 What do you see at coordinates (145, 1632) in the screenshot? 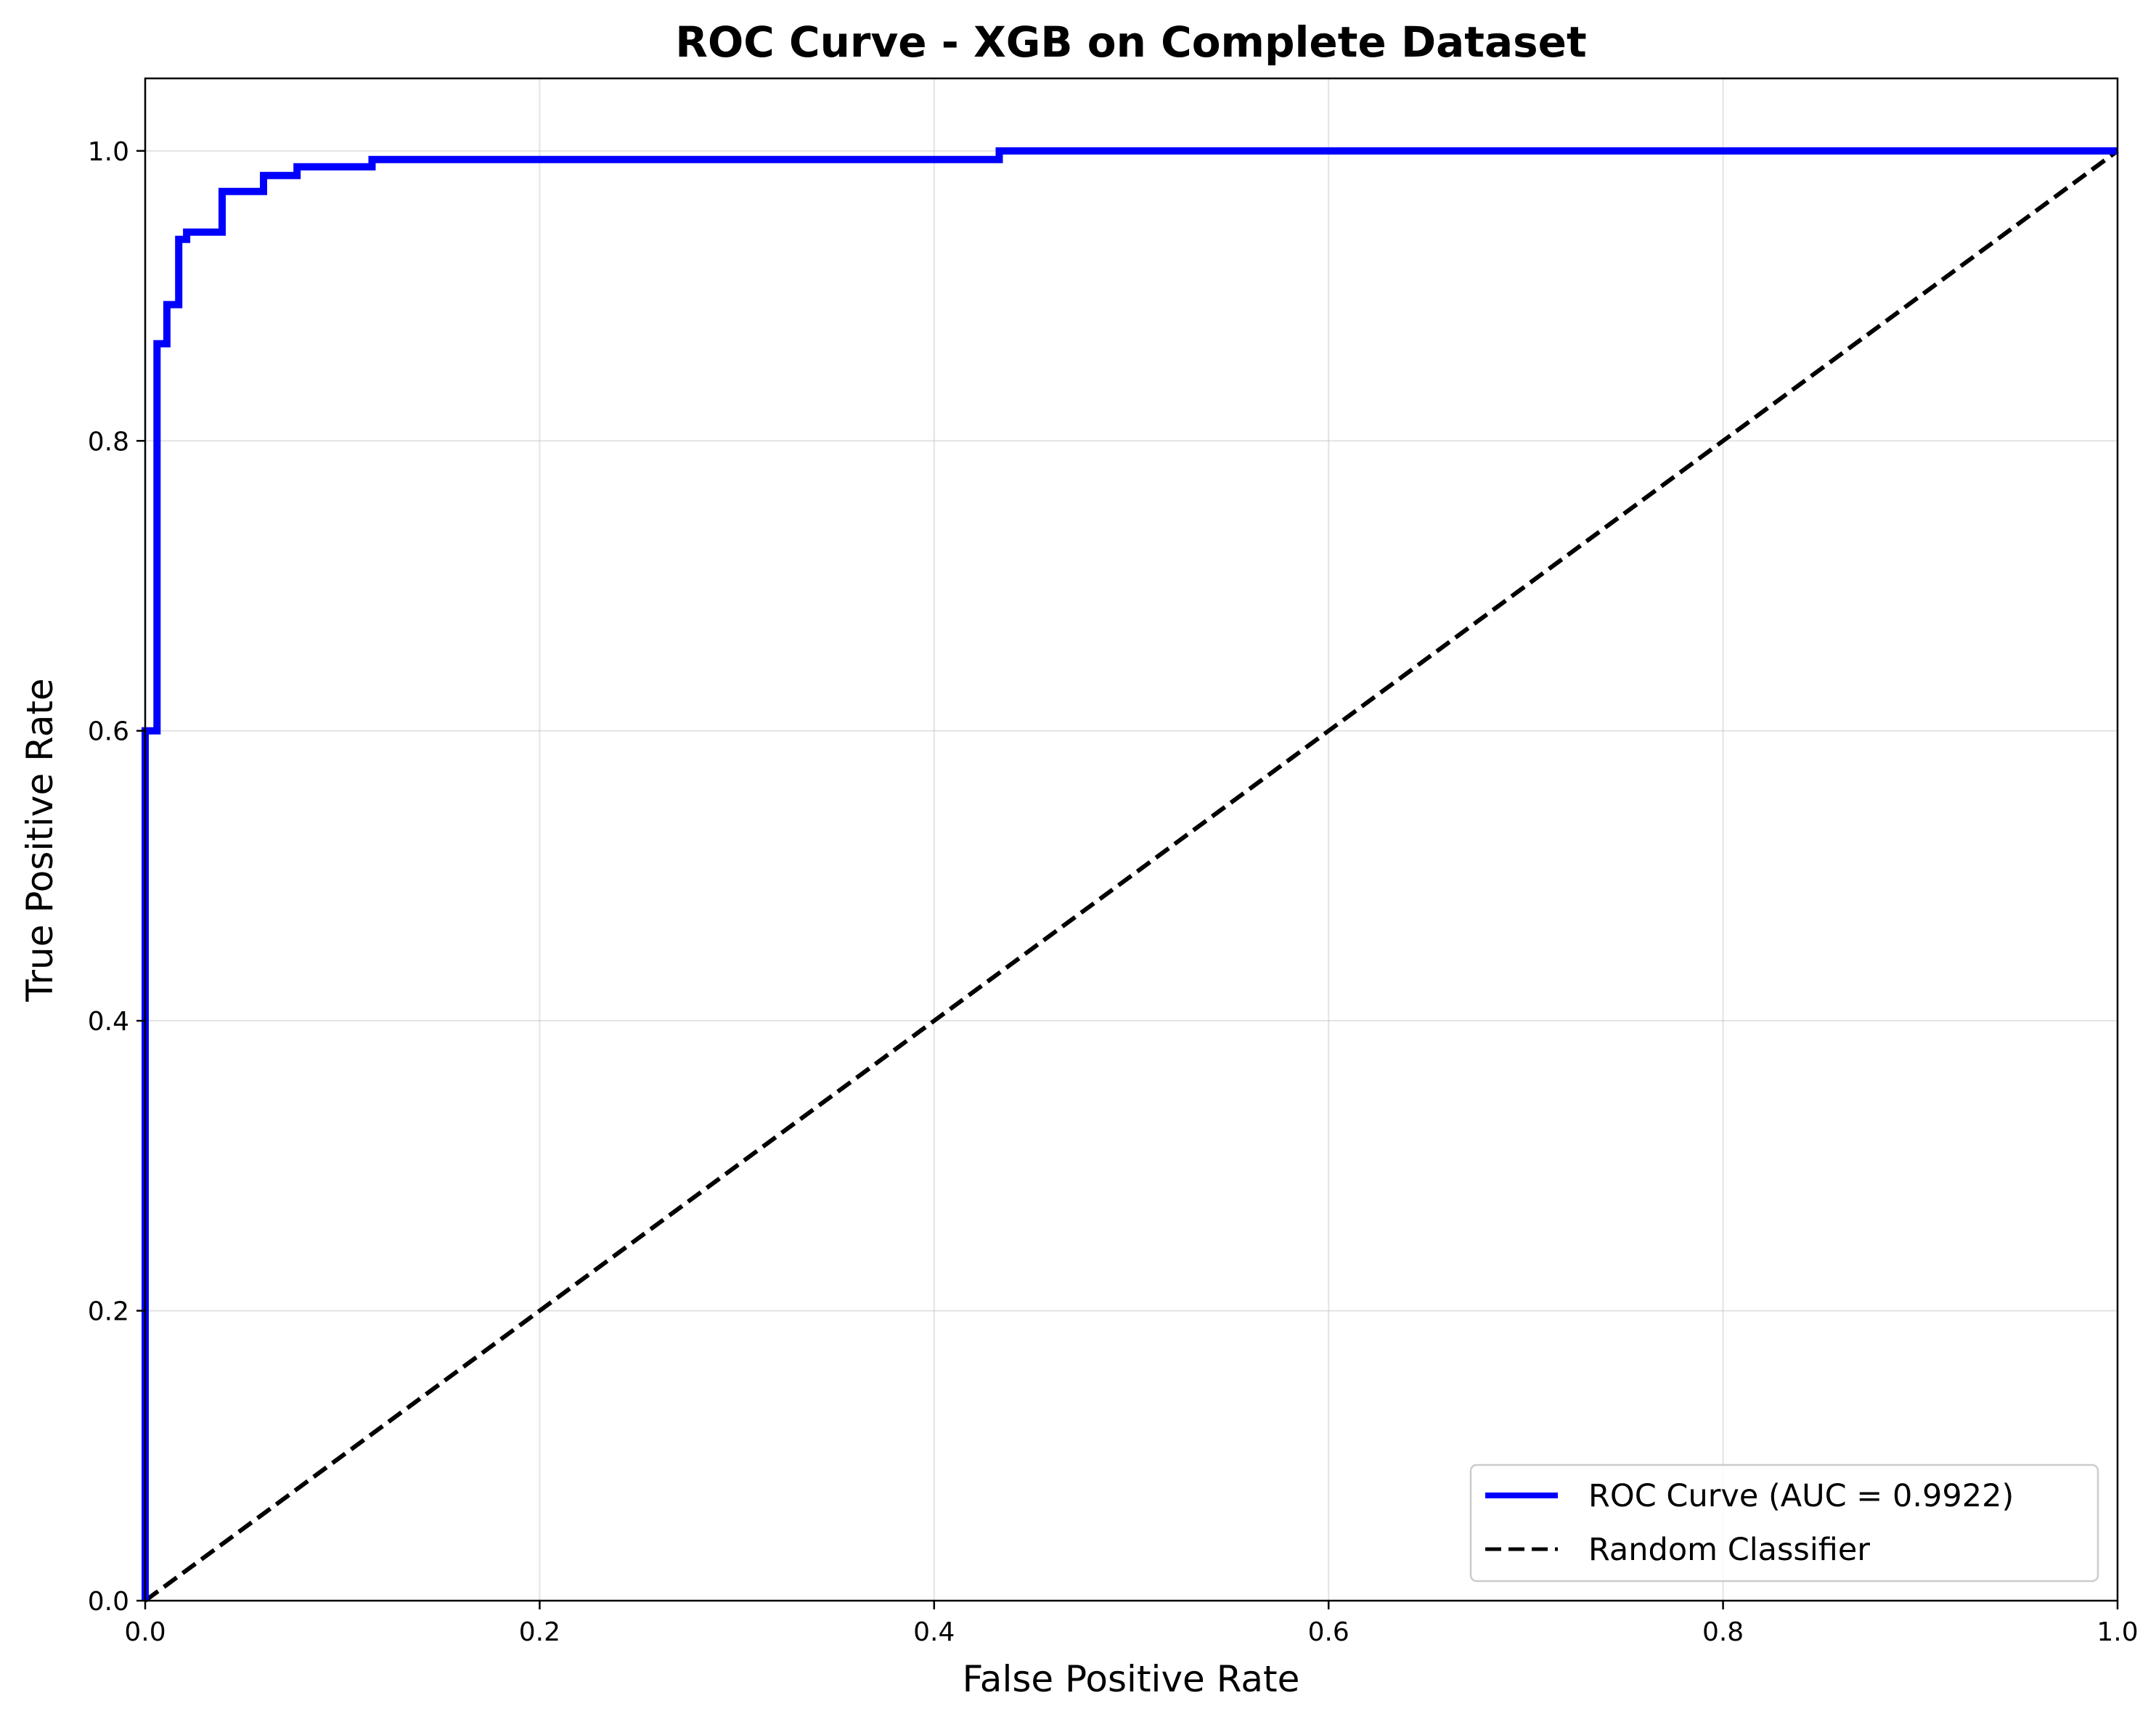
I see `x-tick-label: 0.0` at bounding box center [145, 1632].